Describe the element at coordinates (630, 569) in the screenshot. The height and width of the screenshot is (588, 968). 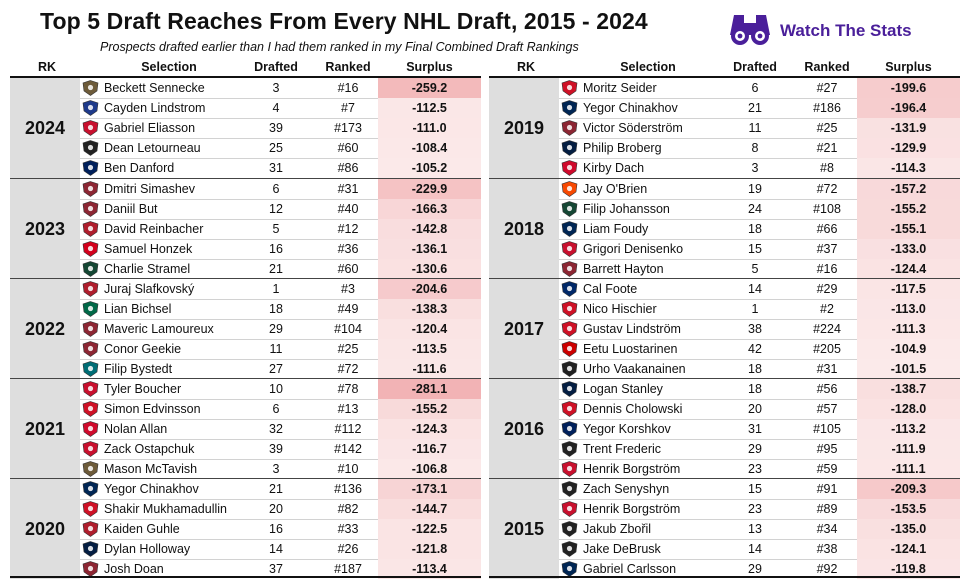
I see `player-name: Gabriel Carlsson` at that location.